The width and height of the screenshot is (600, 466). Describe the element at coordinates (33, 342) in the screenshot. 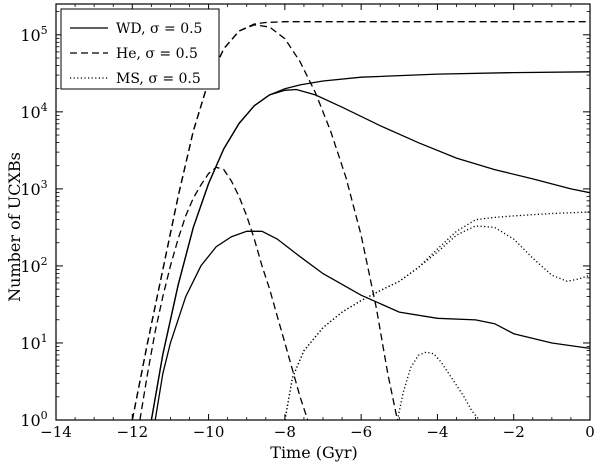

I see `y-tick-label: 10¹` at that location.